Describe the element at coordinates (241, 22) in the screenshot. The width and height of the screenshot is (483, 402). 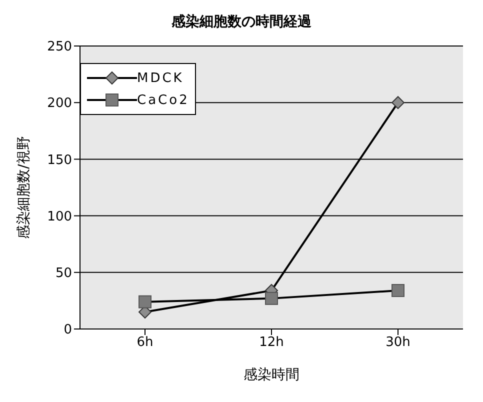
I see `chart-title: 感染細胞数の時間経過` at that location.